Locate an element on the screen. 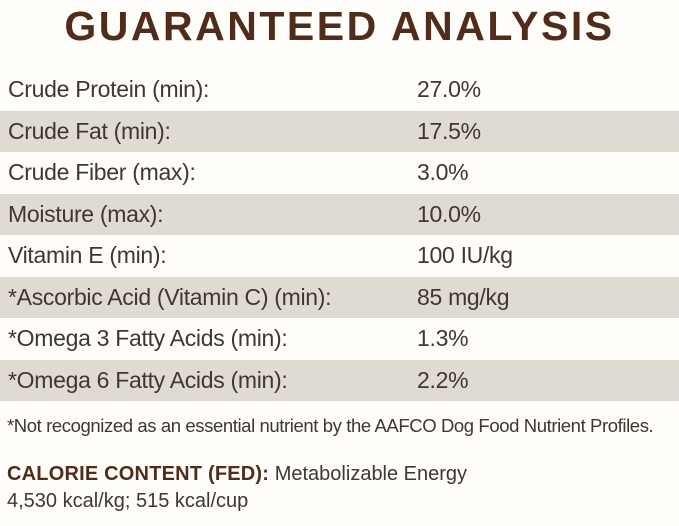 The image size is (679, 526). row-value: 17.5% is located at coordinates (449, 130).